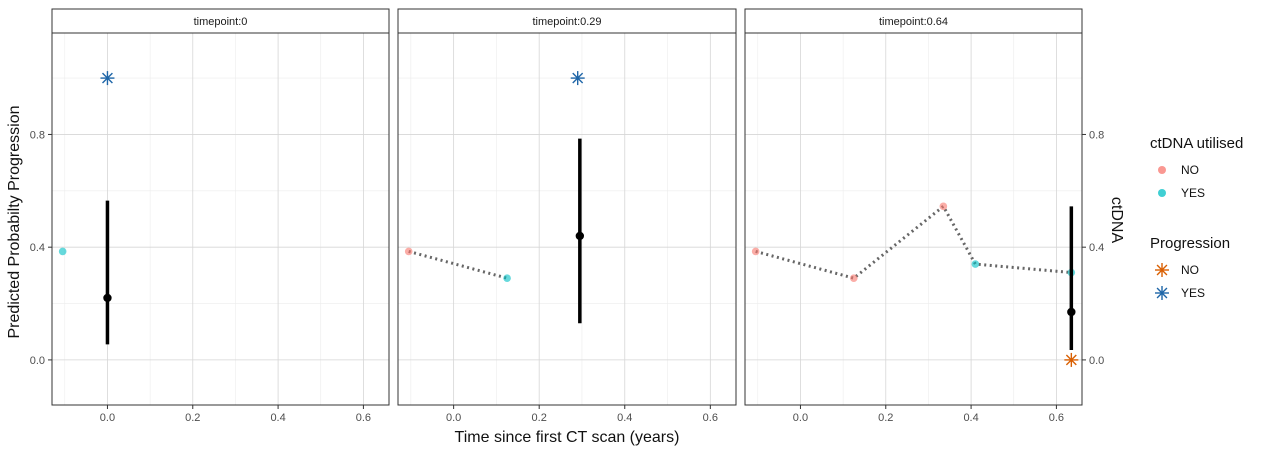  I want to click on y-axis-label: Predicted Probabilty Progression, so click(14, 221).